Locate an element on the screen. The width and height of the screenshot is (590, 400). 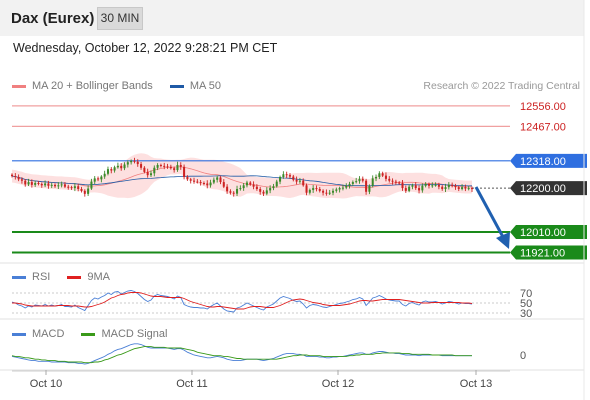
legend-item-macd-signal: MACD Signal is located at coordinates (124, 334).